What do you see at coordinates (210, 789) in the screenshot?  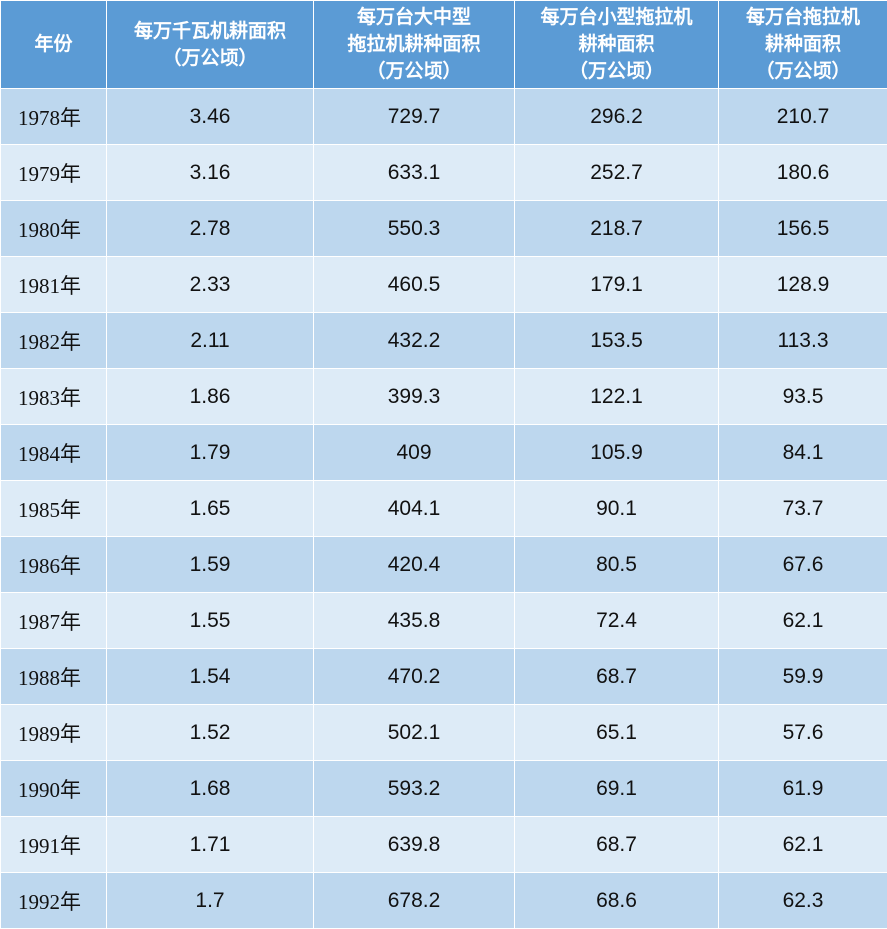 I see `area-per-10k-kw-cell: 1.68` at bounding box center [210, 789].